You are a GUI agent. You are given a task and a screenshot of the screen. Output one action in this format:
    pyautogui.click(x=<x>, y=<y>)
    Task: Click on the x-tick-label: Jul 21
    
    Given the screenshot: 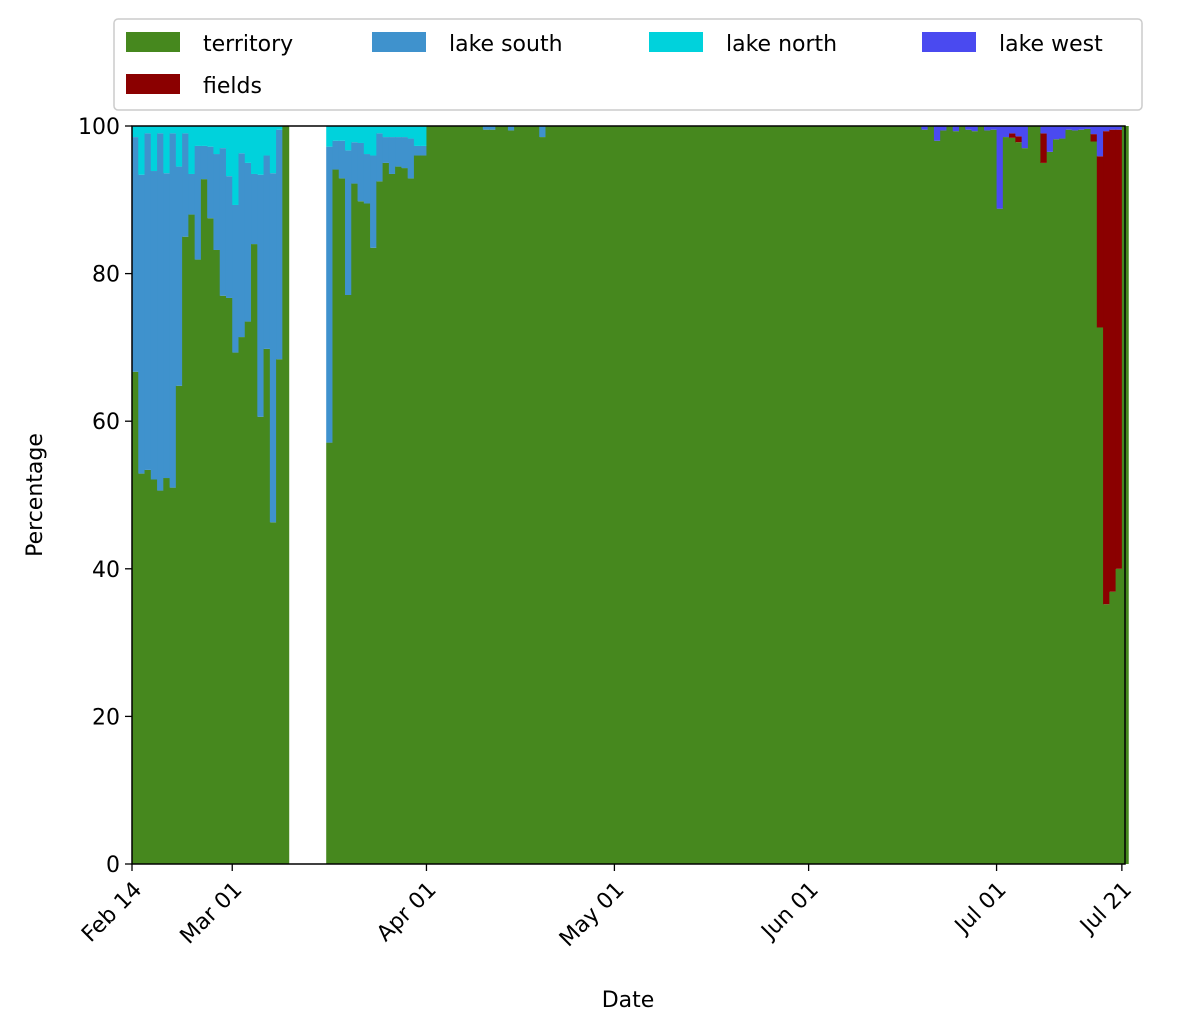 What is the action you would take?
    pyautogui.click(x=1105, y=908)
    